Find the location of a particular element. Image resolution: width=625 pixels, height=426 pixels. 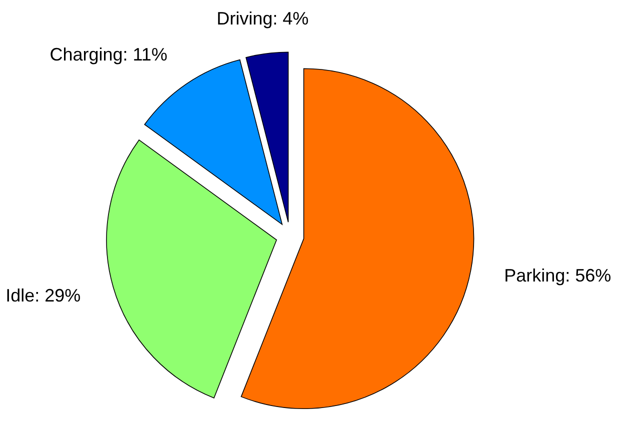

slice-label: Charging: 11% is located at coordinates (109, 54).